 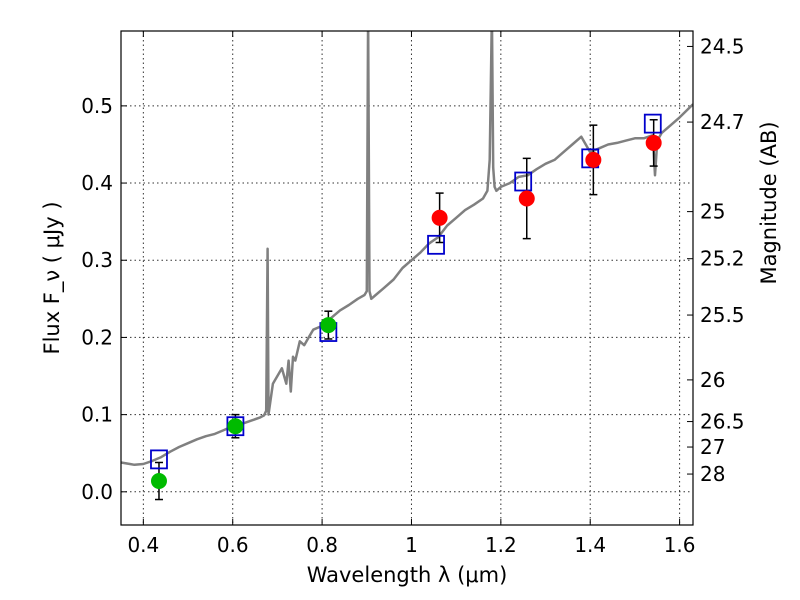 What do you see at coordinates (722, 46) in the screenshot?
I see `right-tick-label: 24.5` at bounding box center [722, 46].